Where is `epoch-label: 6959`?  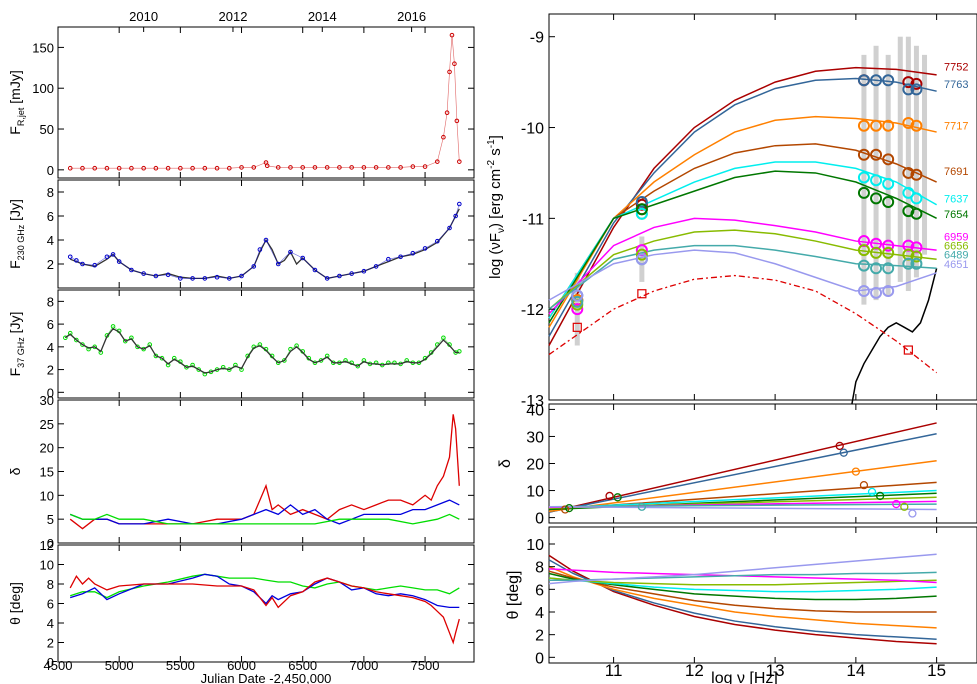 epoch-label: 6959 is located at coordinates (956, 238).